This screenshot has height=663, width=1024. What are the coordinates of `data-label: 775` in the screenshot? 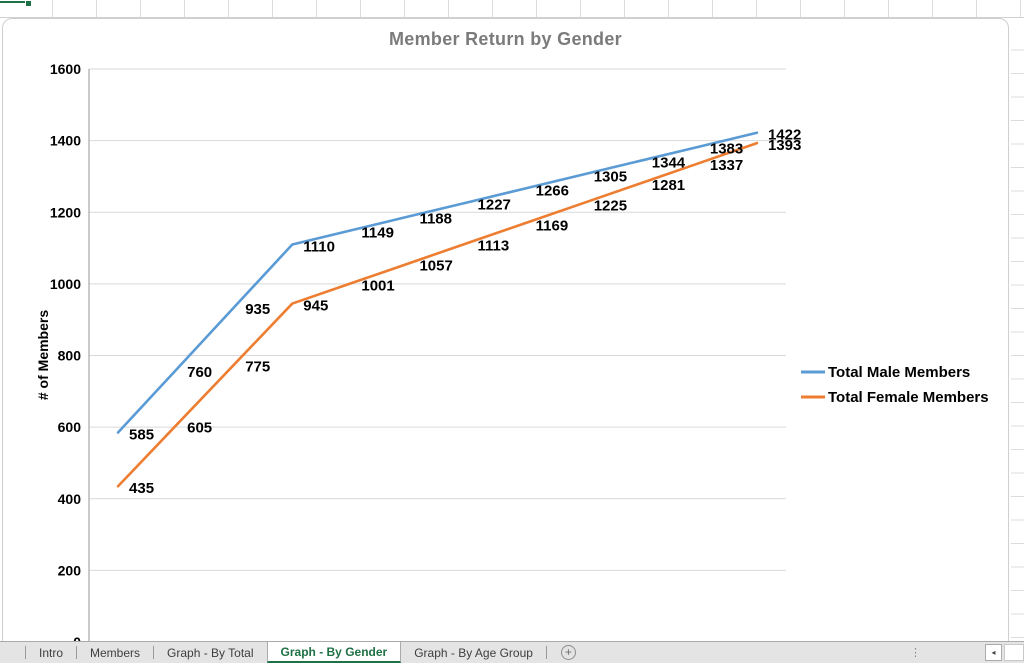 It's located at (257, 366).